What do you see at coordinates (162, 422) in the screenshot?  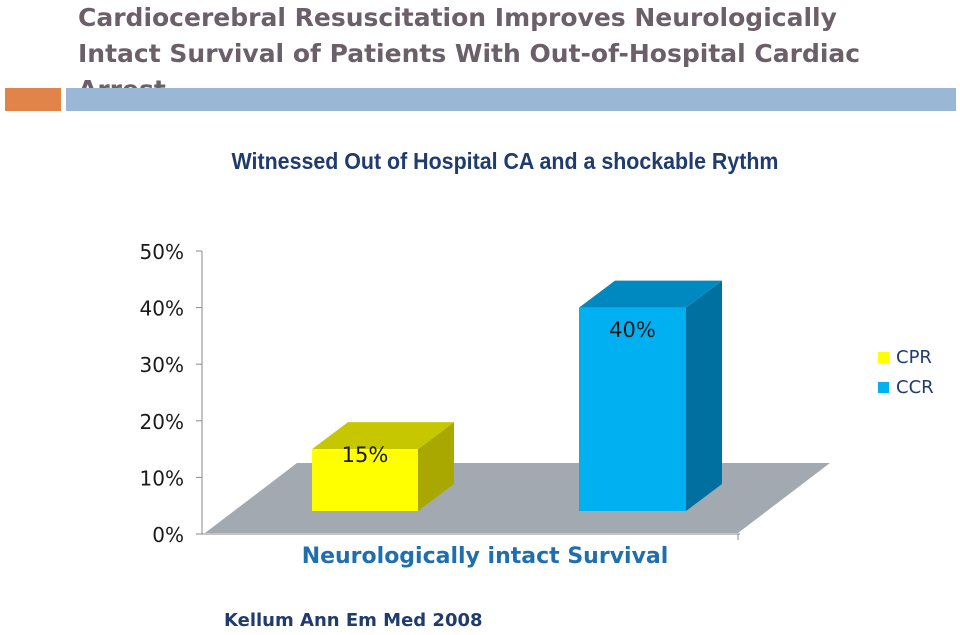 I see `y-tick-label: 20%` at bounding box center [162, 422].